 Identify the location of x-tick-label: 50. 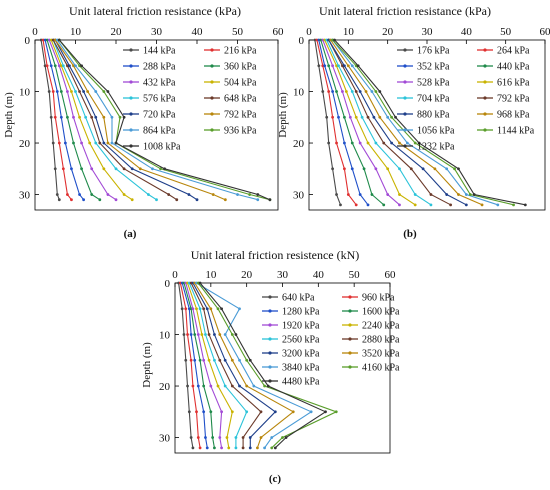
(238, 32).